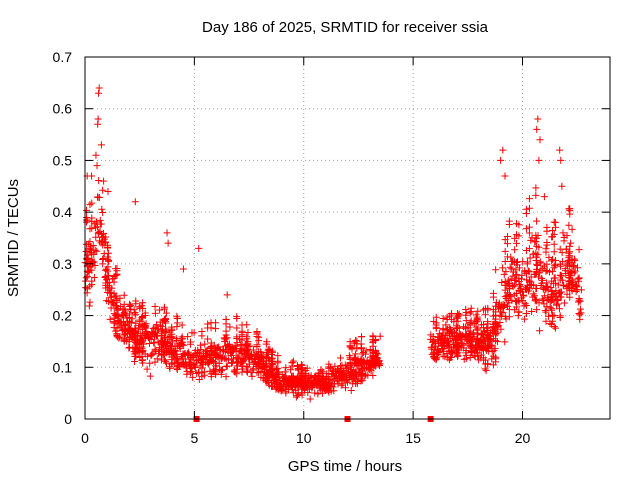 The image size is (640, 480). What do you see at coordinates (413, 438) in the screenshot?
I see `x-tick-label: 15` at bounding box center [413, 438].